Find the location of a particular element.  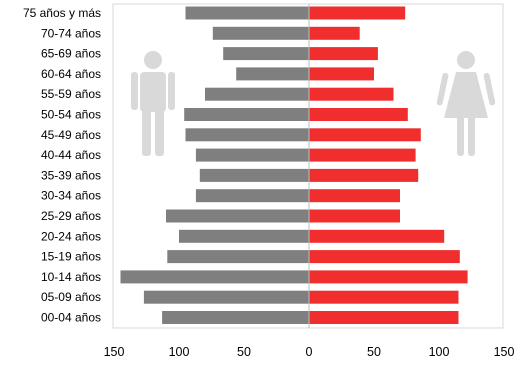

x-axis-tick-labels: 150 100 50 0 50 100 150 is located at coordinates (309, 352).